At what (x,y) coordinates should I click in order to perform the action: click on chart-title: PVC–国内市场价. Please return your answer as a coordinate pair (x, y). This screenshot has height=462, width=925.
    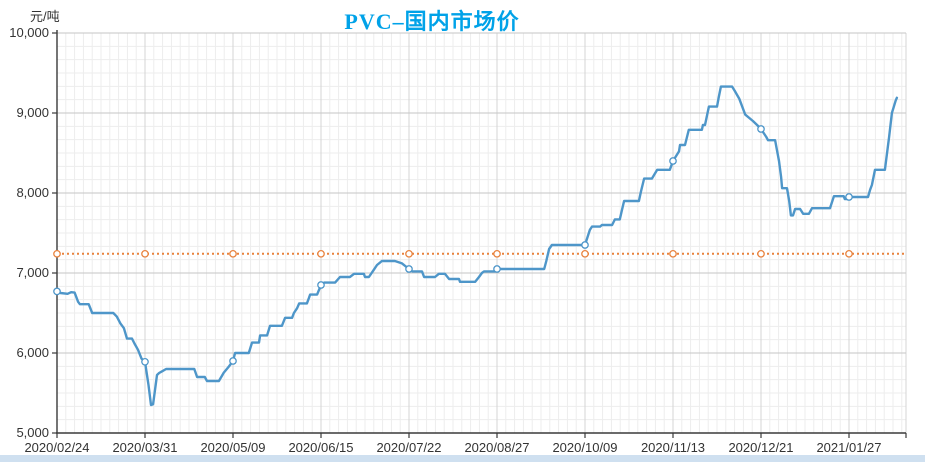
    Looking at the image, I should click on (432, 21).